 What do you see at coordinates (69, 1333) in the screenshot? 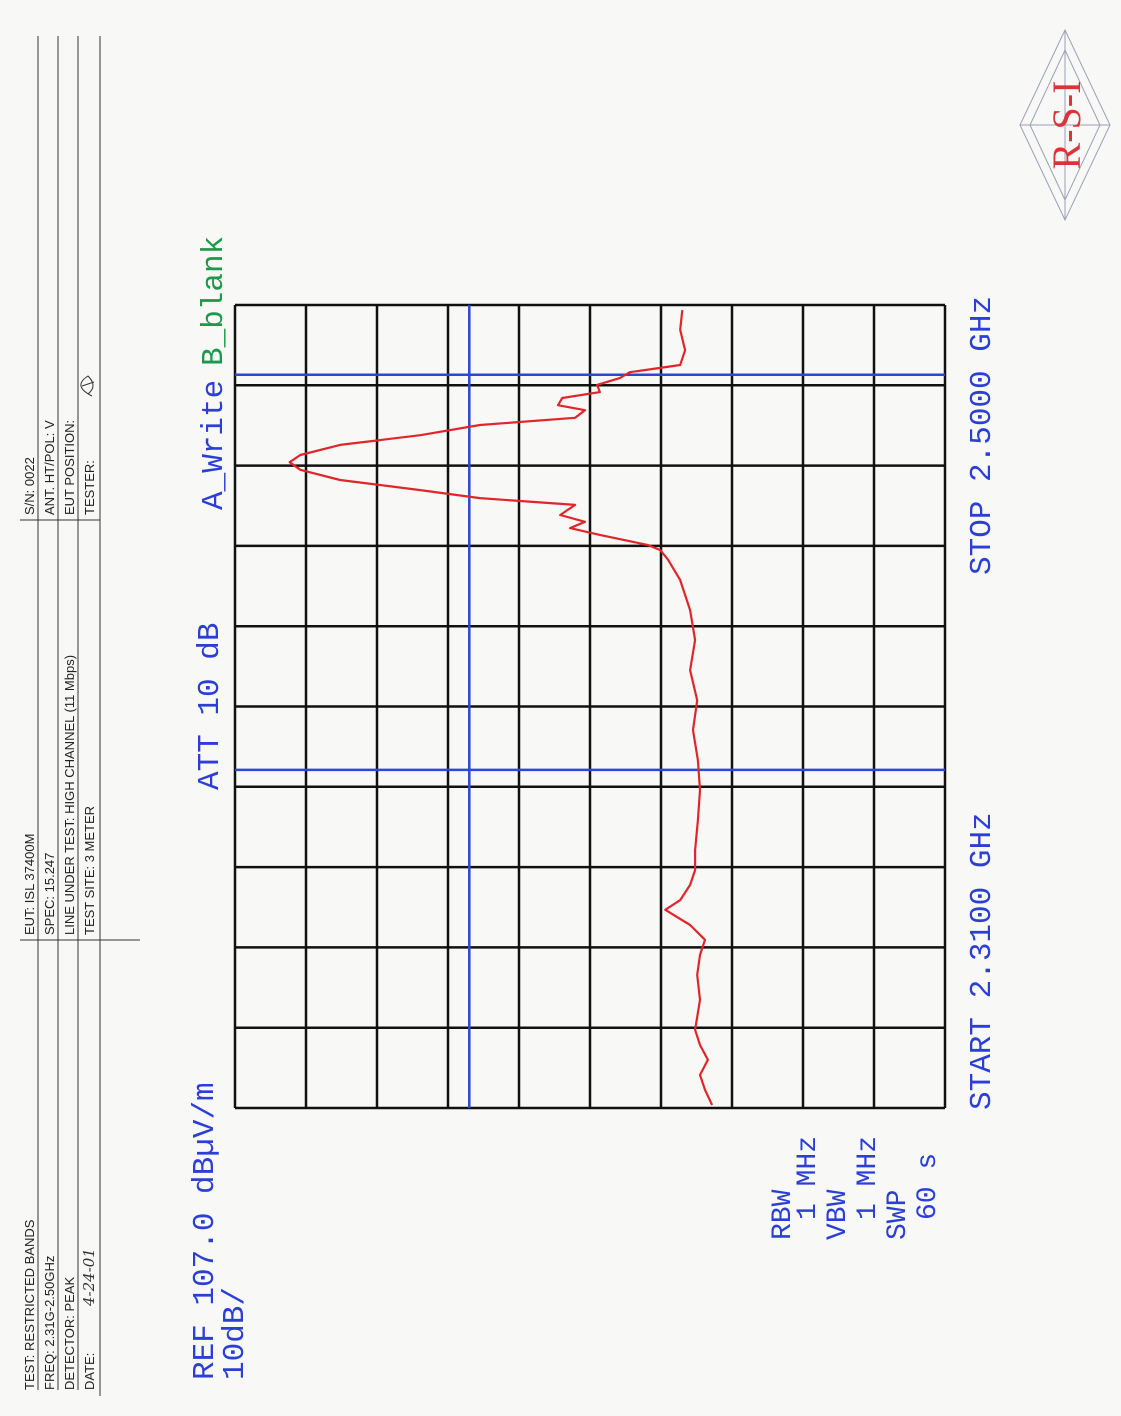
I see `header-cell: DETECTOR: PEAK` at bounding box center [69, 1333].